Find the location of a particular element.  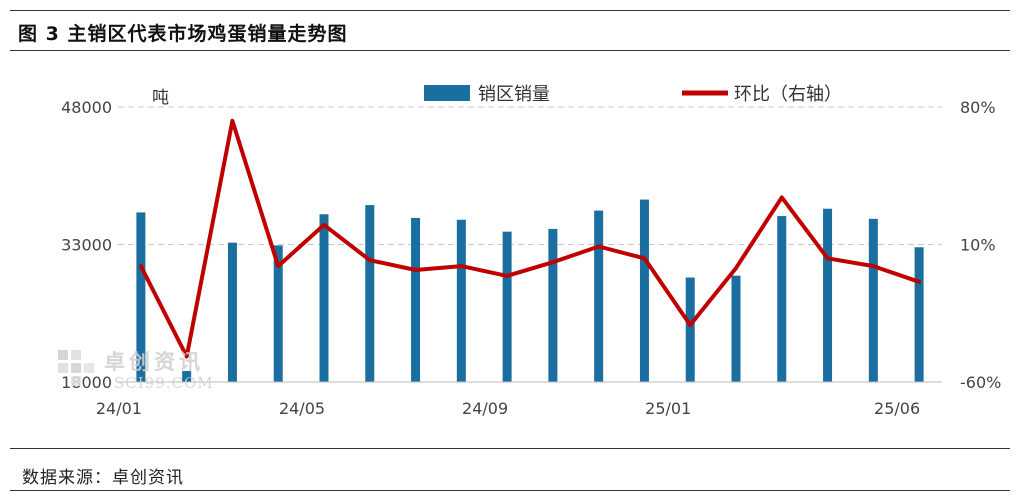

y-right-tick-label: -60% is located at coordinates (980, 382).